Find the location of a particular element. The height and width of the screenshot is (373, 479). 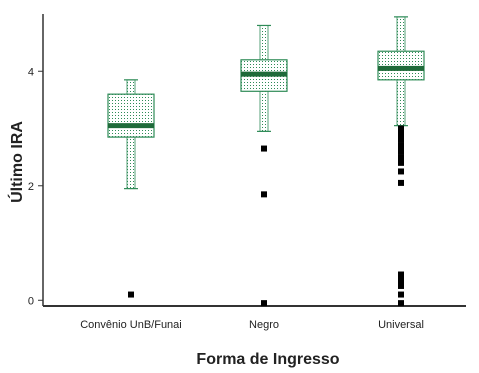

y-tick-label: 2 is located at coordinates (31, 187).